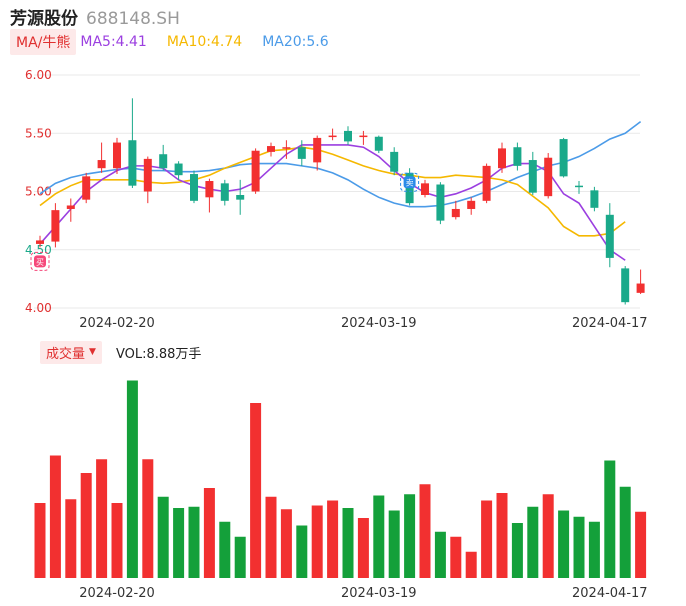  I want to click on volume-date-tick-label: 2024-03-19, so click(379, 593).